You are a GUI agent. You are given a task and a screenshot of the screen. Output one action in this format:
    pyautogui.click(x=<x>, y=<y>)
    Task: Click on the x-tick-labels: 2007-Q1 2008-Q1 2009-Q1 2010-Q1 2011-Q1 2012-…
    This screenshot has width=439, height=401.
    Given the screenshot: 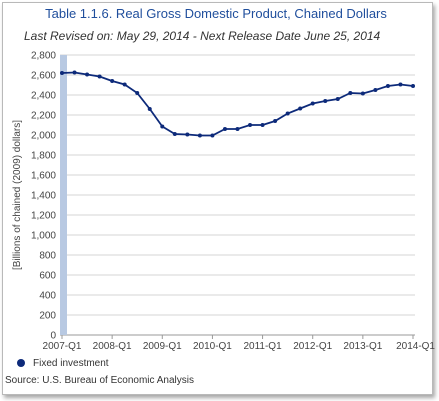 What is the action you would take?
    pyautogui.click(x=239, y=343)
    